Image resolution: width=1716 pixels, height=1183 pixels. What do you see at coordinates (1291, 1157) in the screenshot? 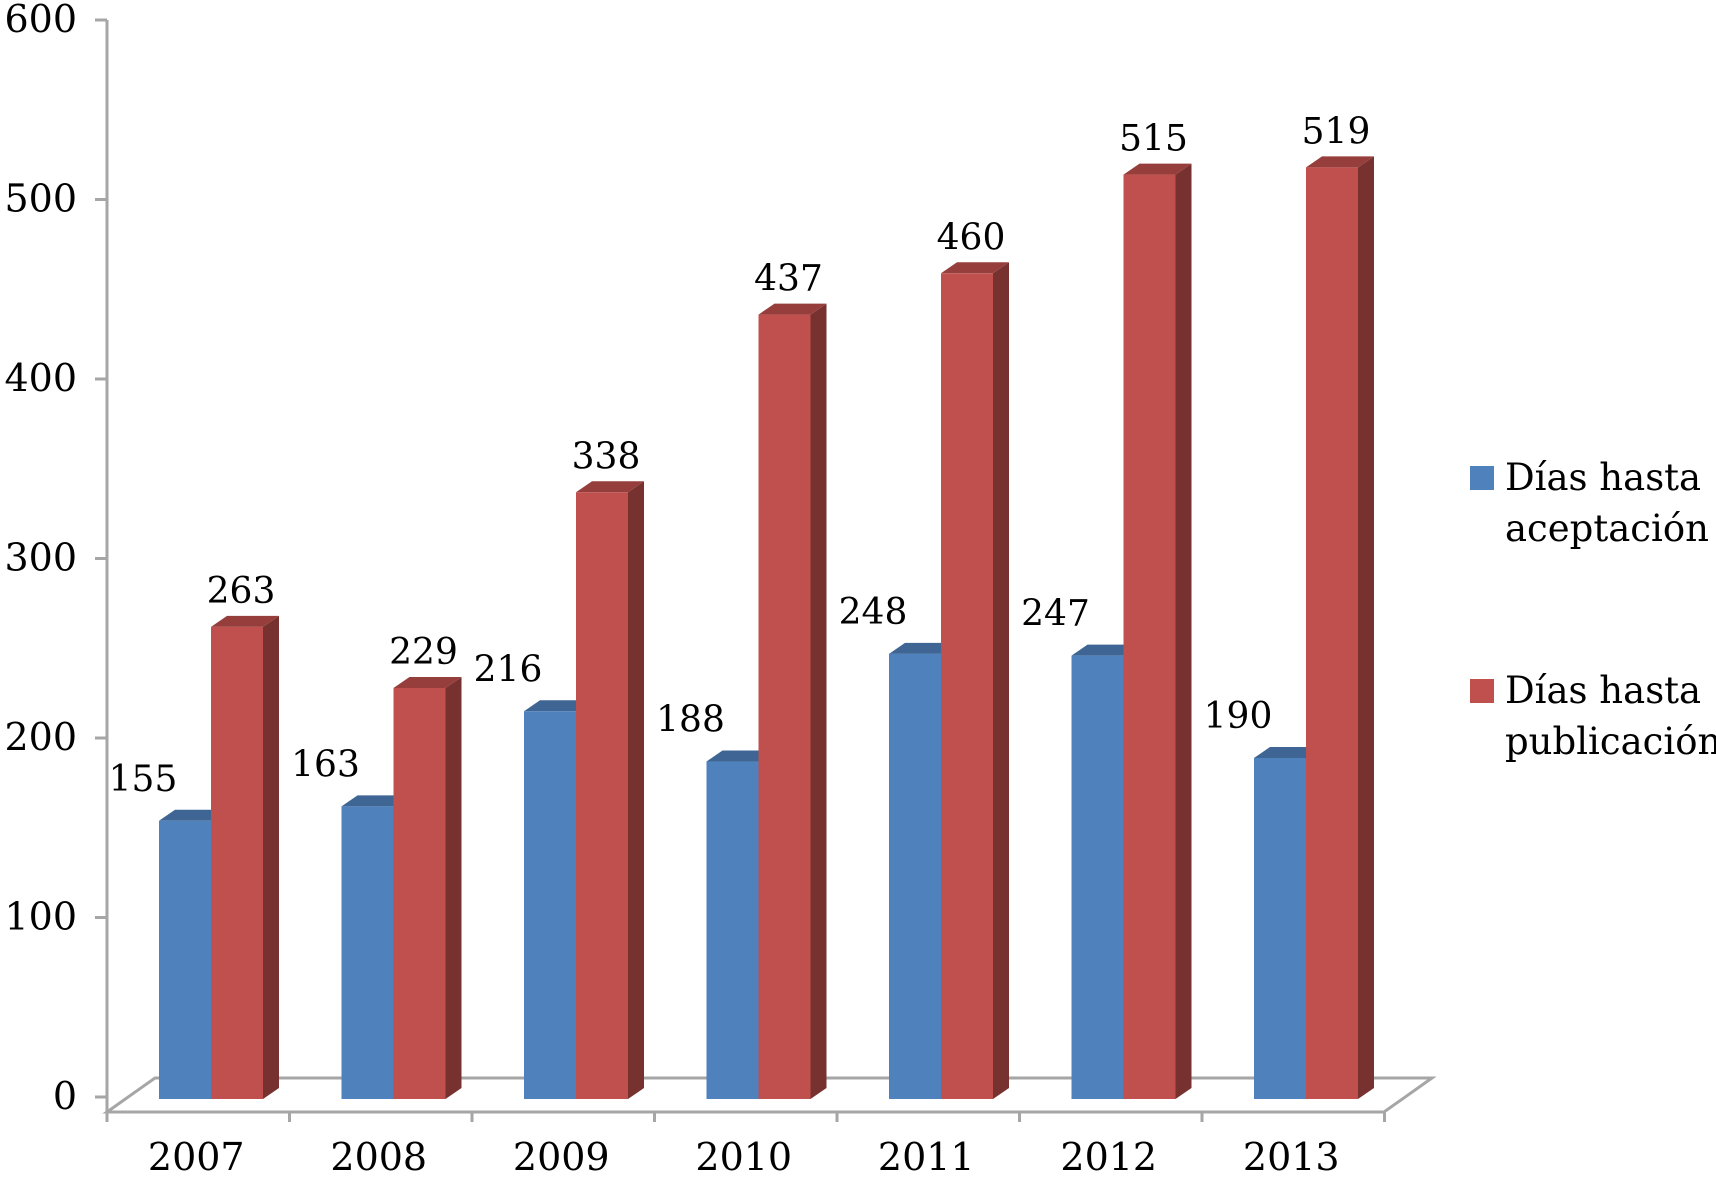
I see `x-tick-label: 2013` at bounding box center [1291, 1157].